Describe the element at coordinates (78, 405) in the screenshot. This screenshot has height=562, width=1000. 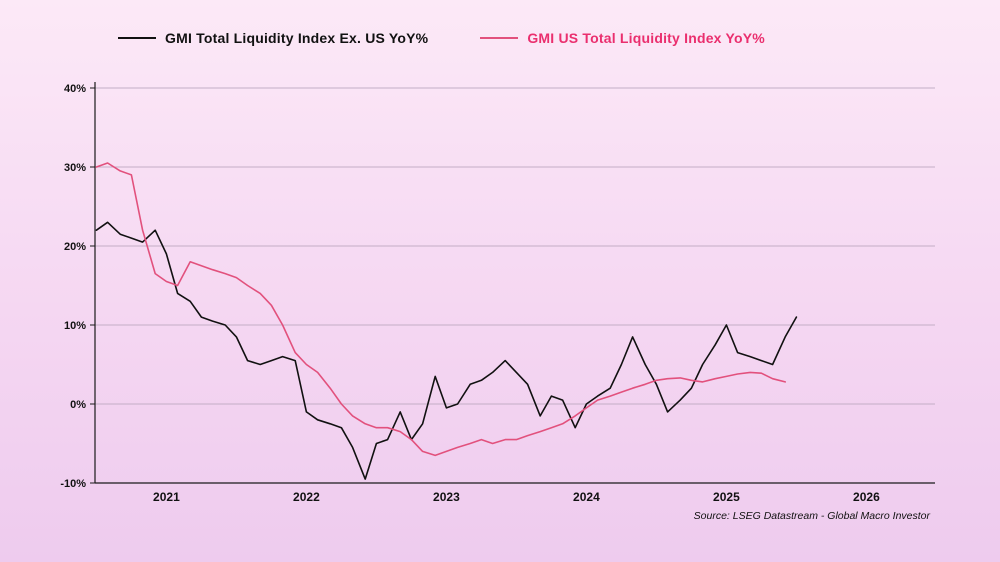
I see `svg-text: 0%` at that location.